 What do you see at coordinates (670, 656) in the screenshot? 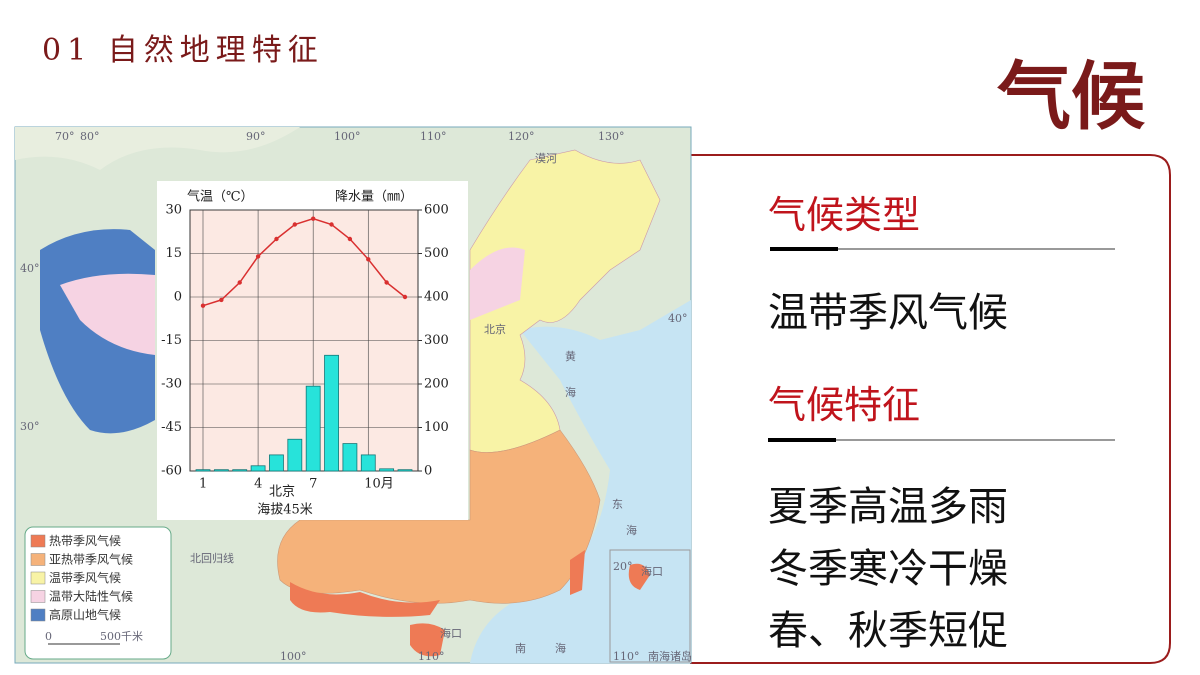
I see `map-label: 南海诸岛` at bounding box center [670, 656].